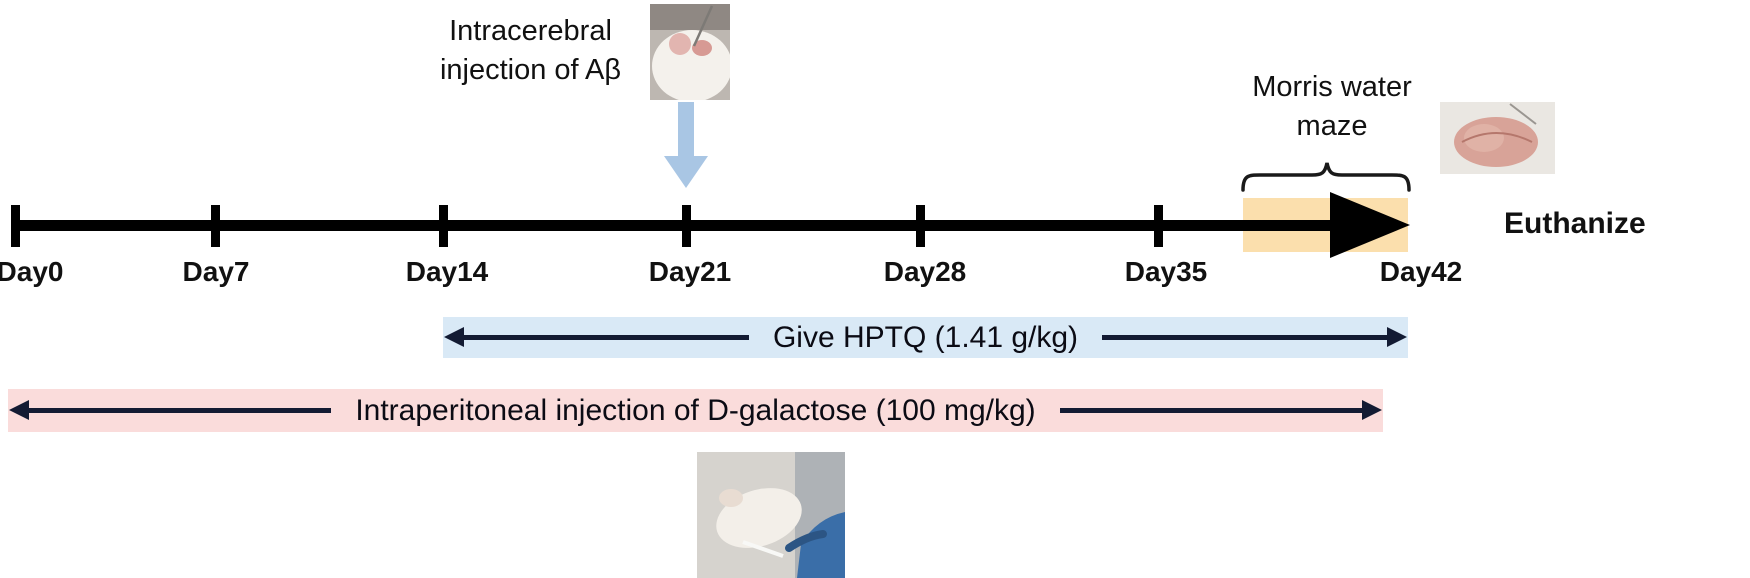 The width and height of the screenshot is (1750, 578). What do you see at coordinates (1254, 337) in the screenshot?
I see `hptq-arrow-right-icon` at bounding box center [1254, 337].